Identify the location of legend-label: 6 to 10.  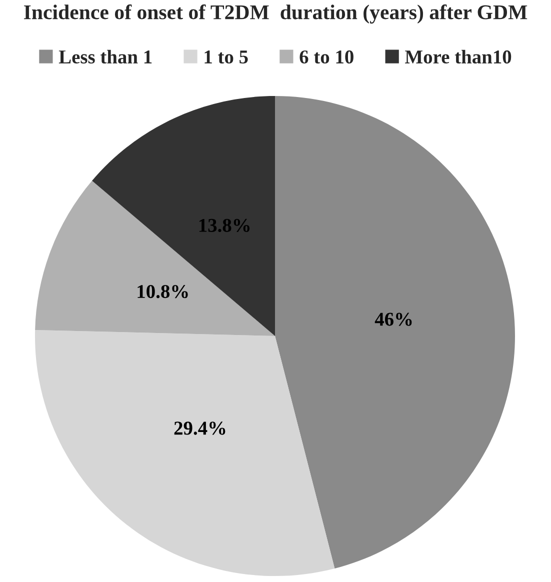
(327, 57).